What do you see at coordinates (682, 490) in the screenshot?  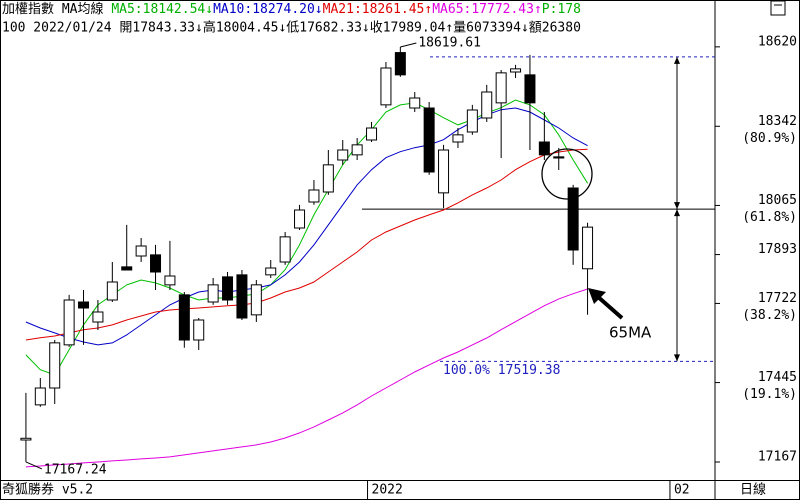 I see `x-tick-label: 02` at bounding box center [682, 490].